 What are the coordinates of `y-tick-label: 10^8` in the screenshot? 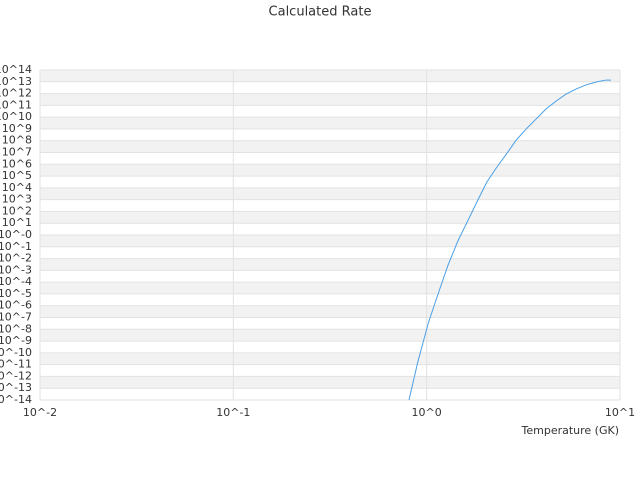 It's located at (17, 140).